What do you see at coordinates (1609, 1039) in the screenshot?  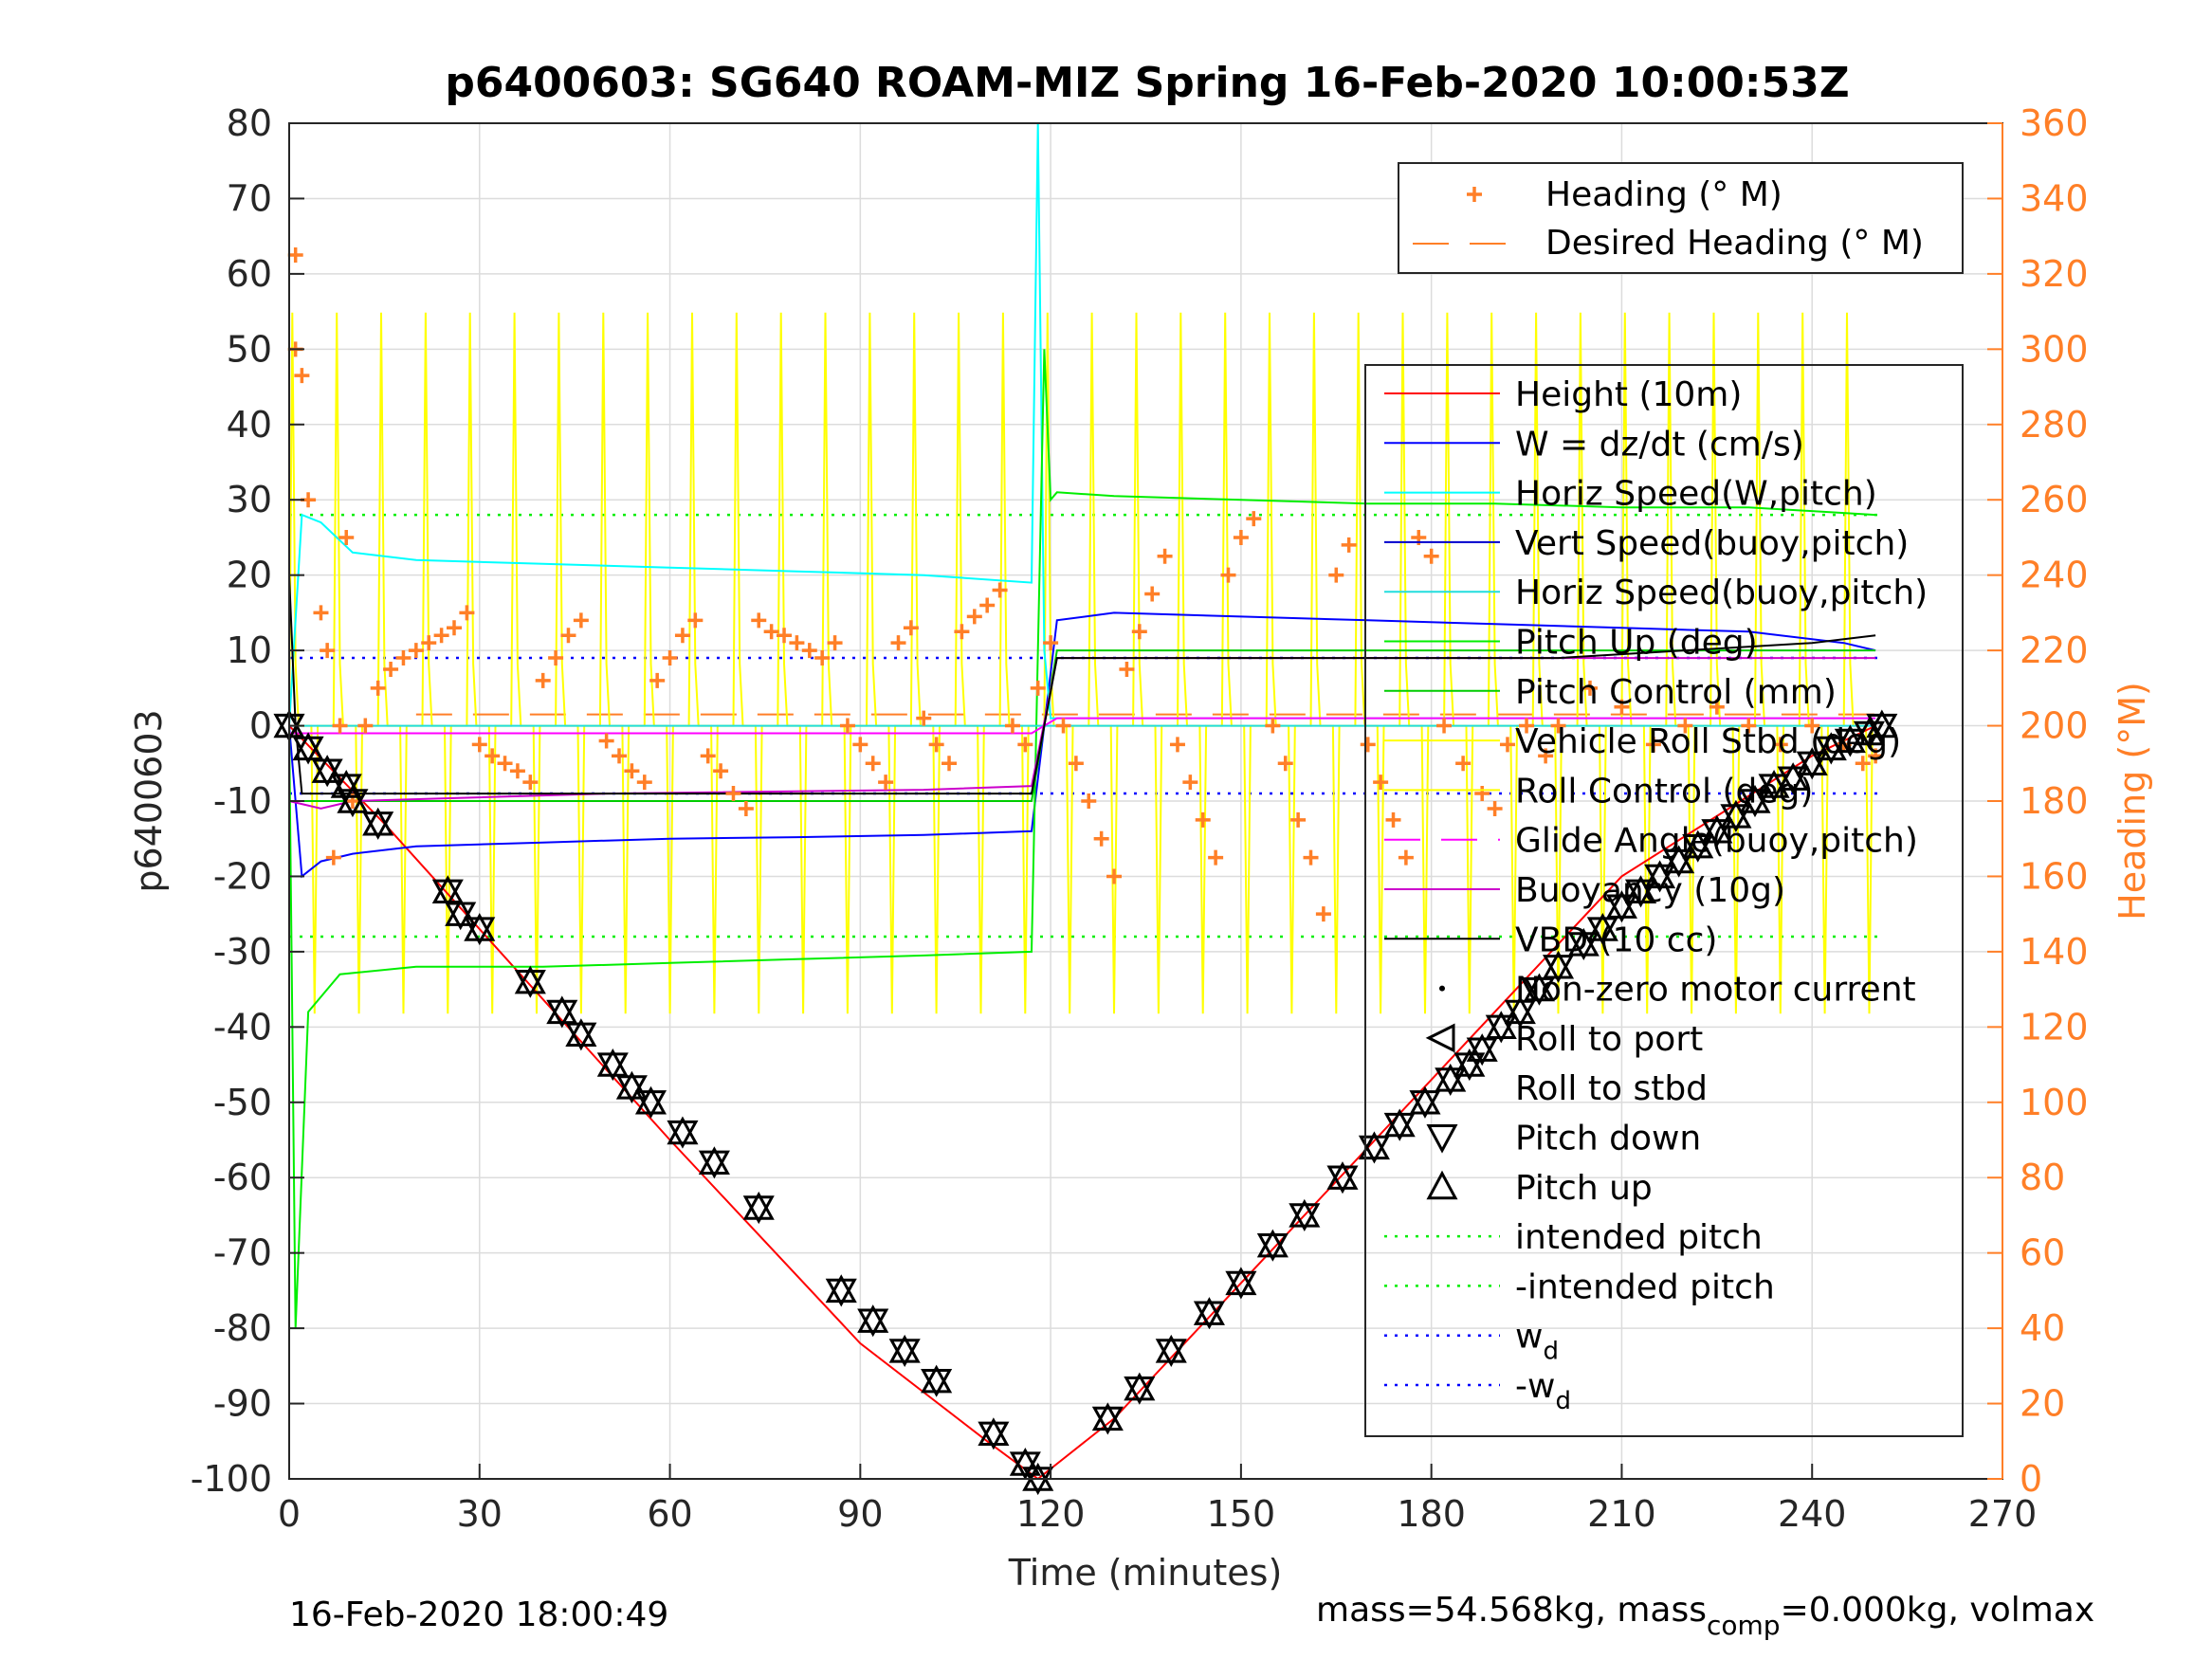 I see `legend-main-label: Roll to port` at bounding box center [1609, 1039].